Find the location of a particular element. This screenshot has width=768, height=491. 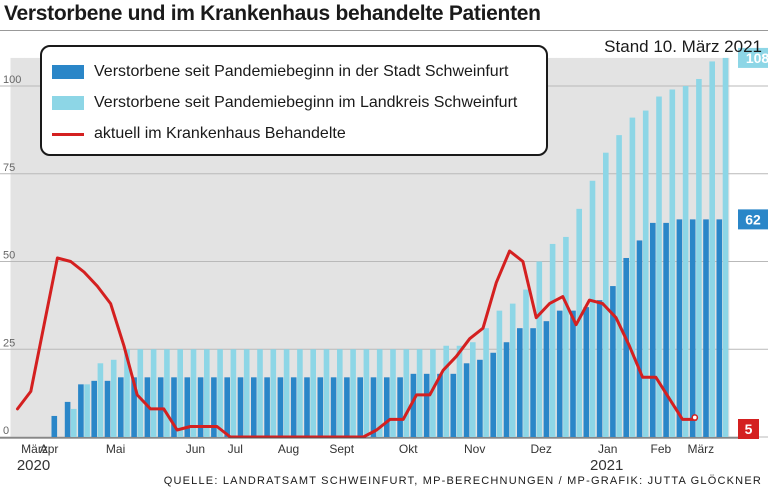

end-labels: 108 62 5 is located at coordinates (753, 243).